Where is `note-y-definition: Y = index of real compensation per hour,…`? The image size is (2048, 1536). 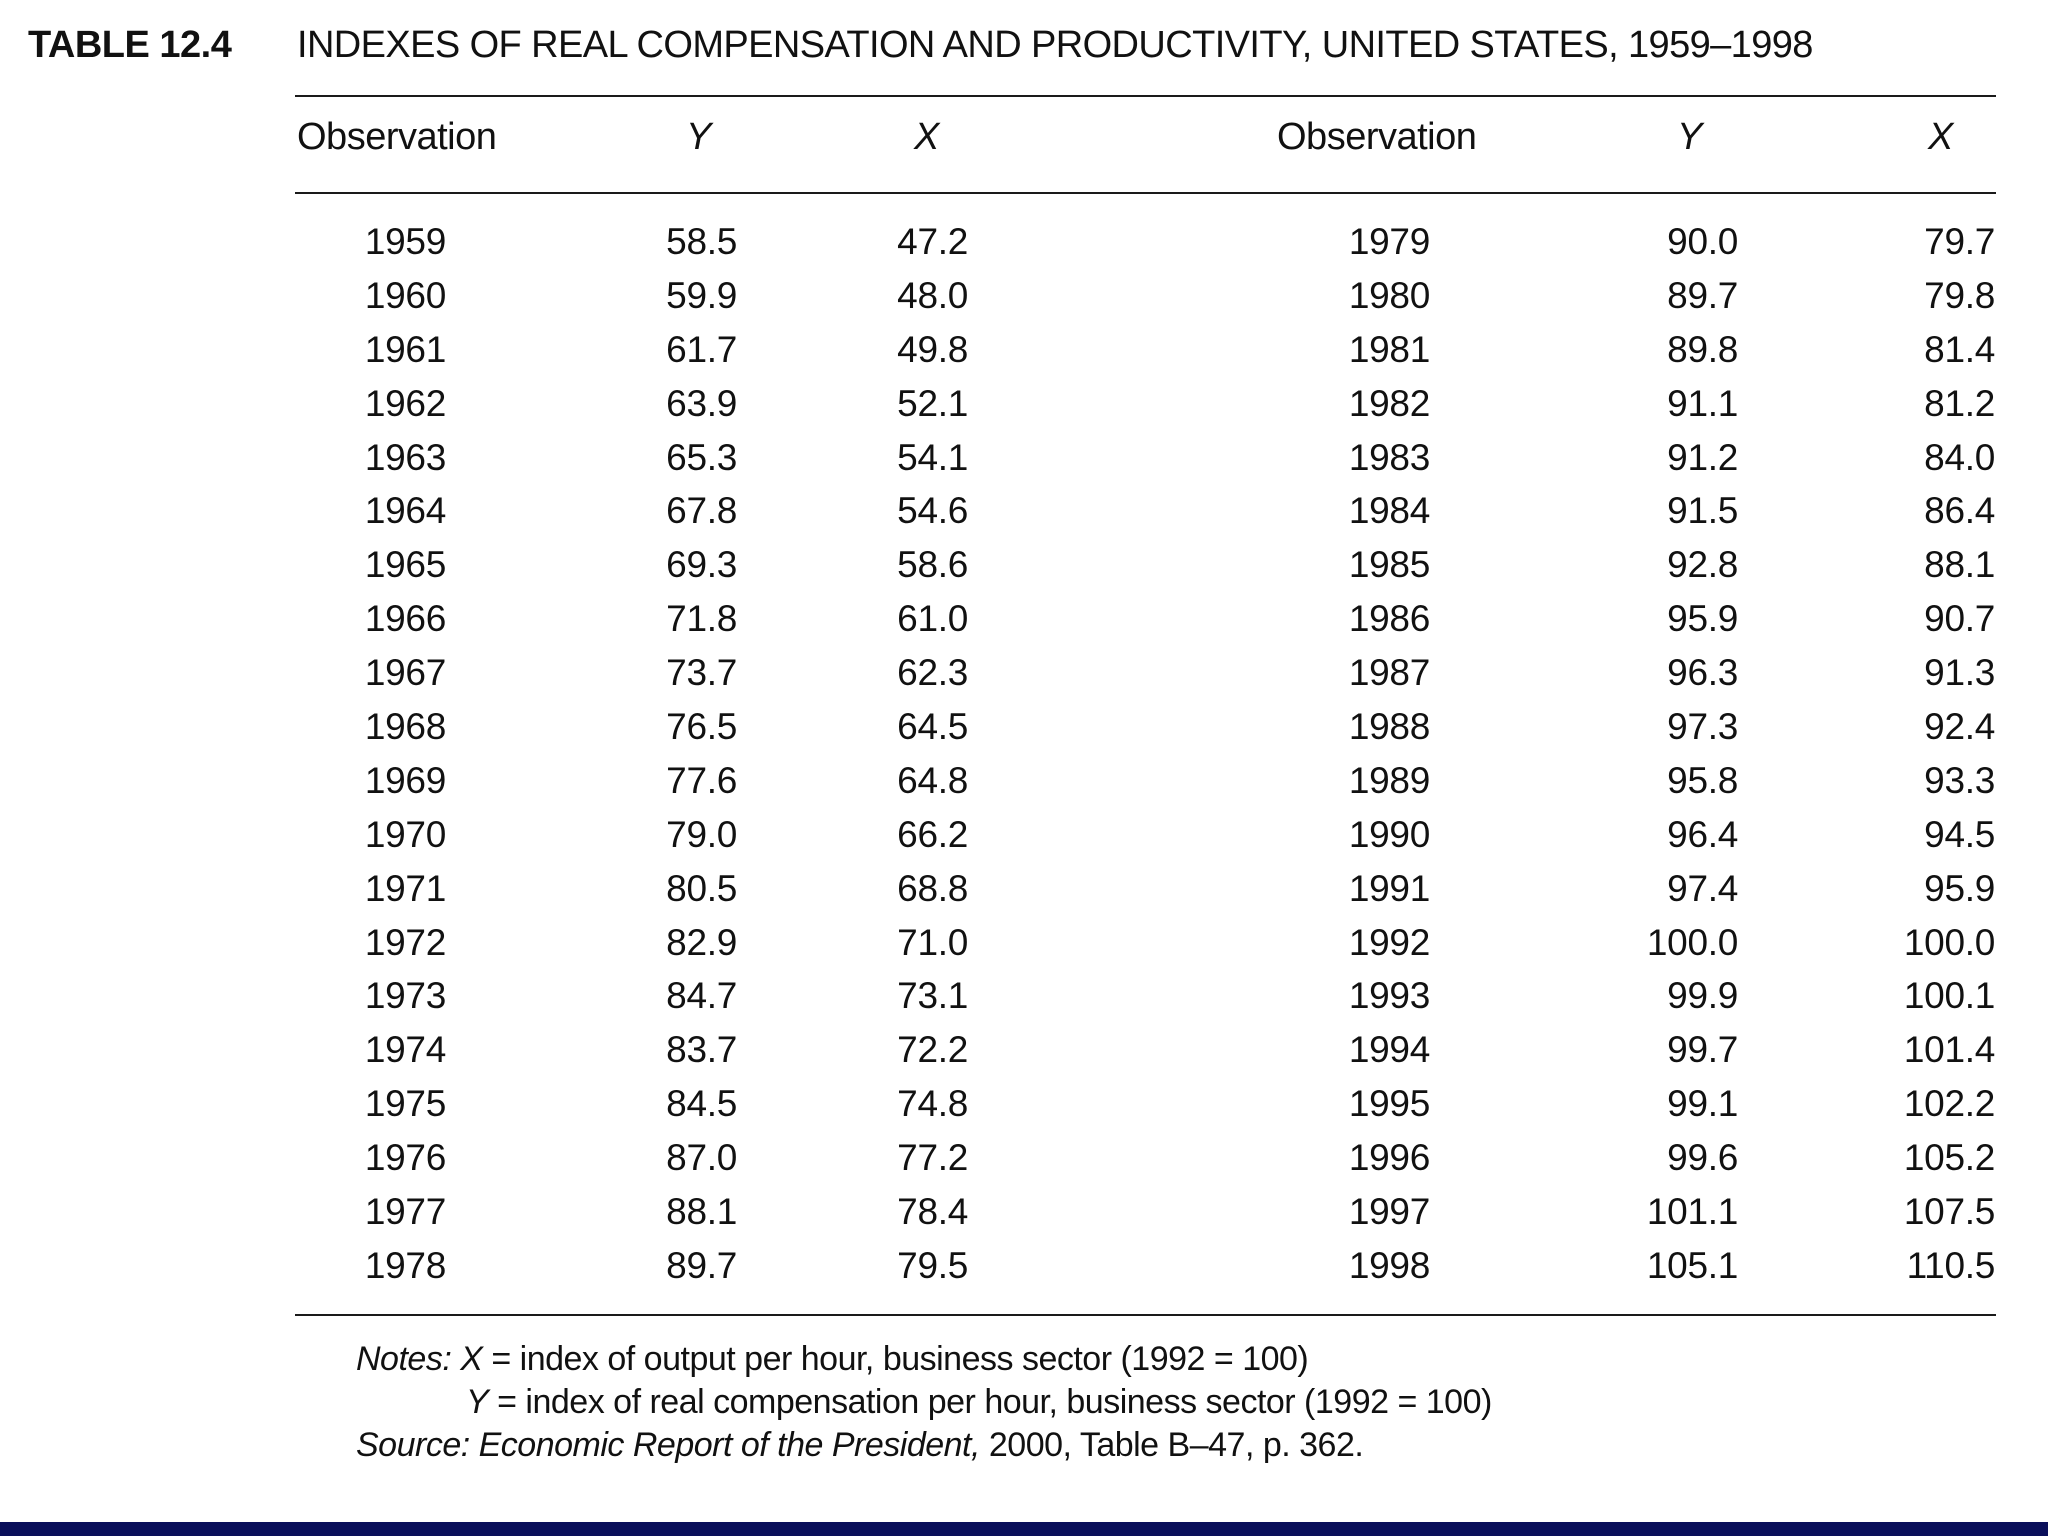 note-y-definition: Y = index of real compensation per hour,… is located at coordinates (924, 1402).